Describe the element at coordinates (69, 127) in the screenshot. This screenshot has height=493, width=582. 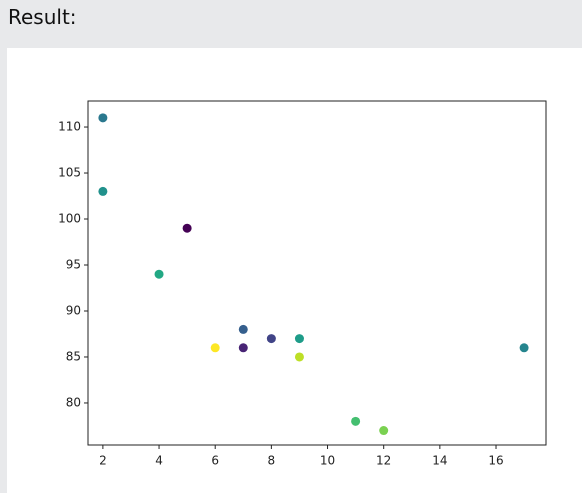
I see `y-tick-label: 110` at that location.